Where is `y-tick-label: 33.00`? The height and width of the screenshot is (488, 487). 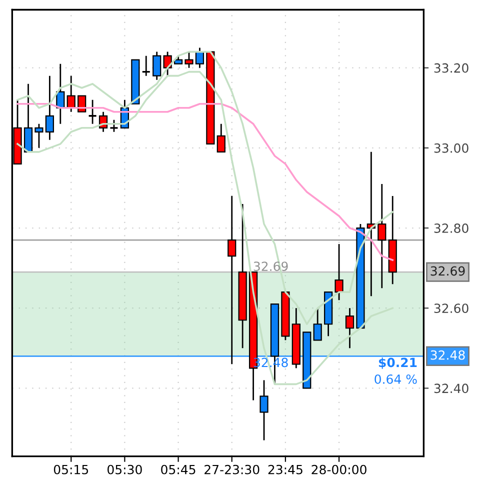 y-tick-label: 33.00 is located at coordinates (451, 148).